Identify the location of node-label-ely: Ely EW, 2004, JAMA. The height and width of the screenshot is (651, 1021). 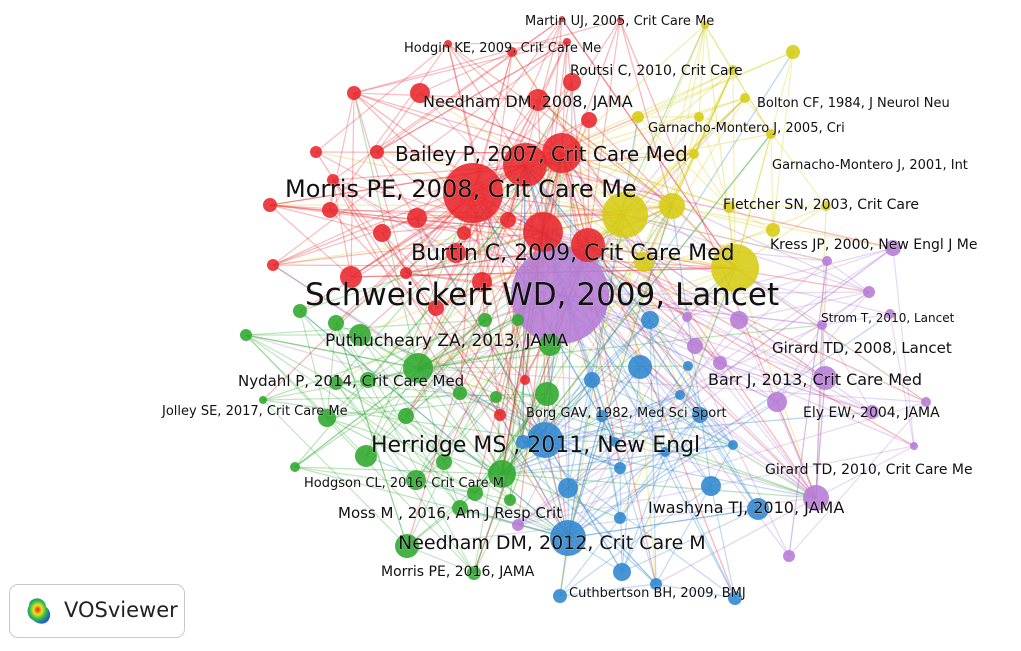
(872, 413).